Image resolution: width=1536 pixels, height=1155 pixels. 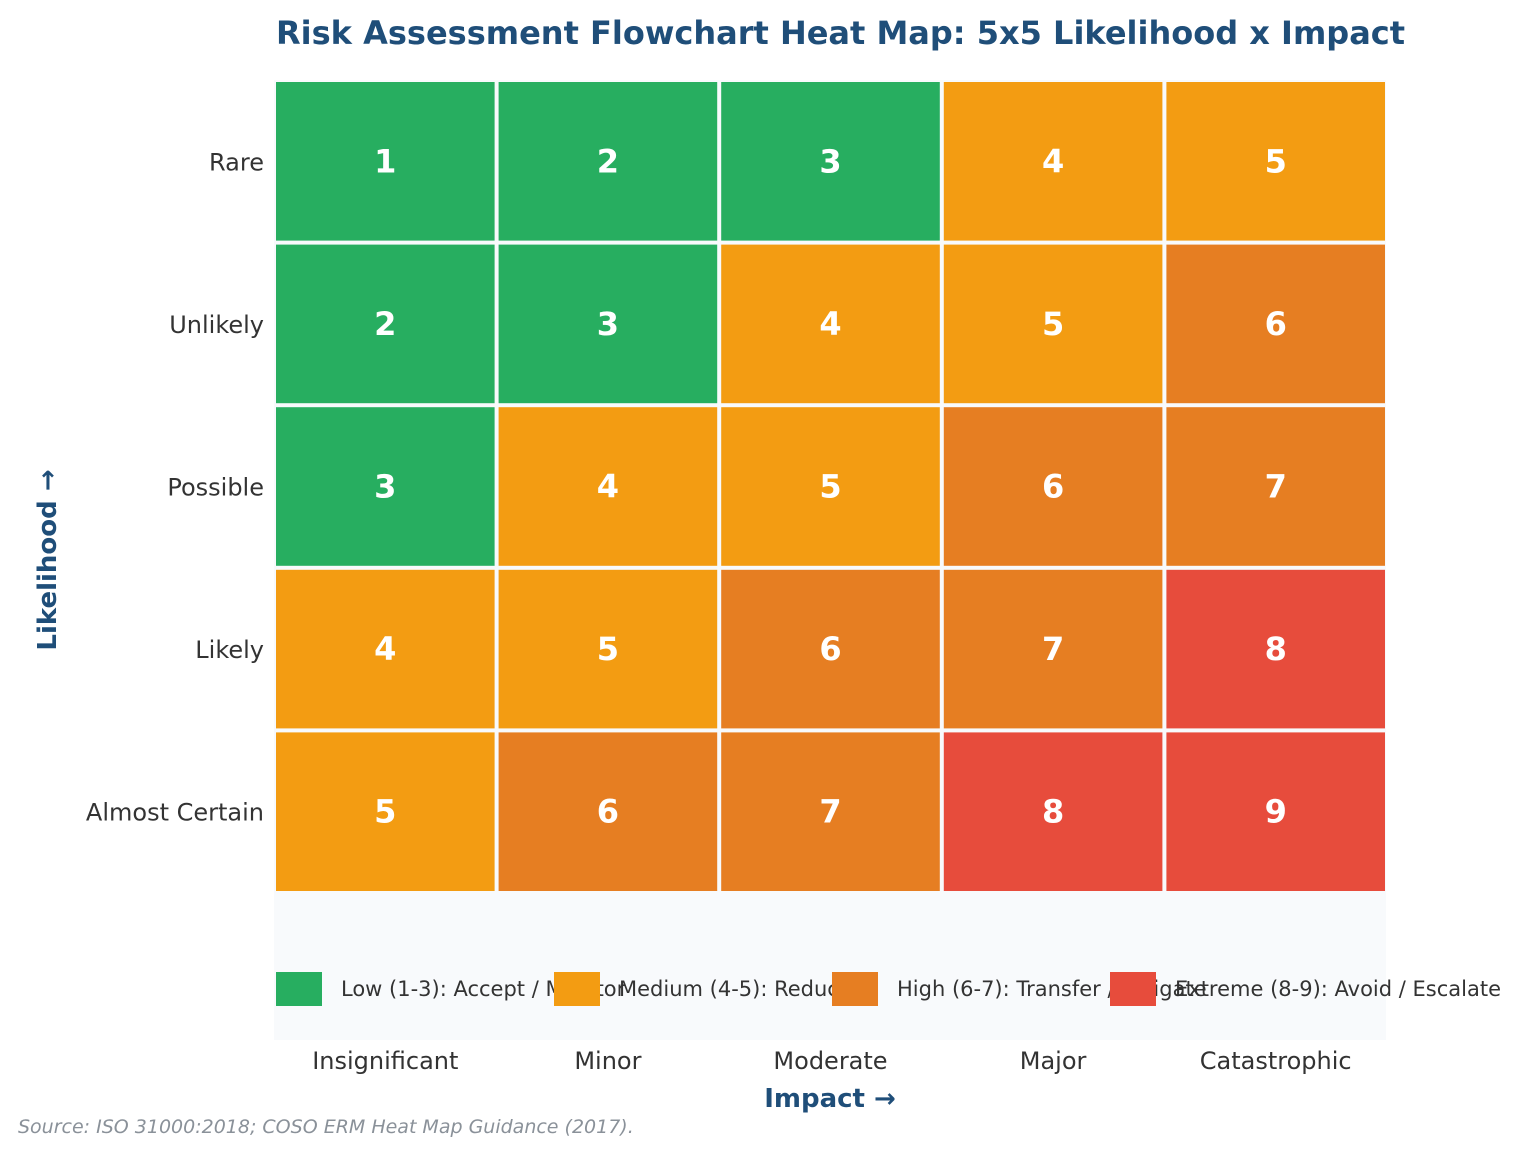 I want to click on y-tick-label: Likely, so click(x=229, y=650).